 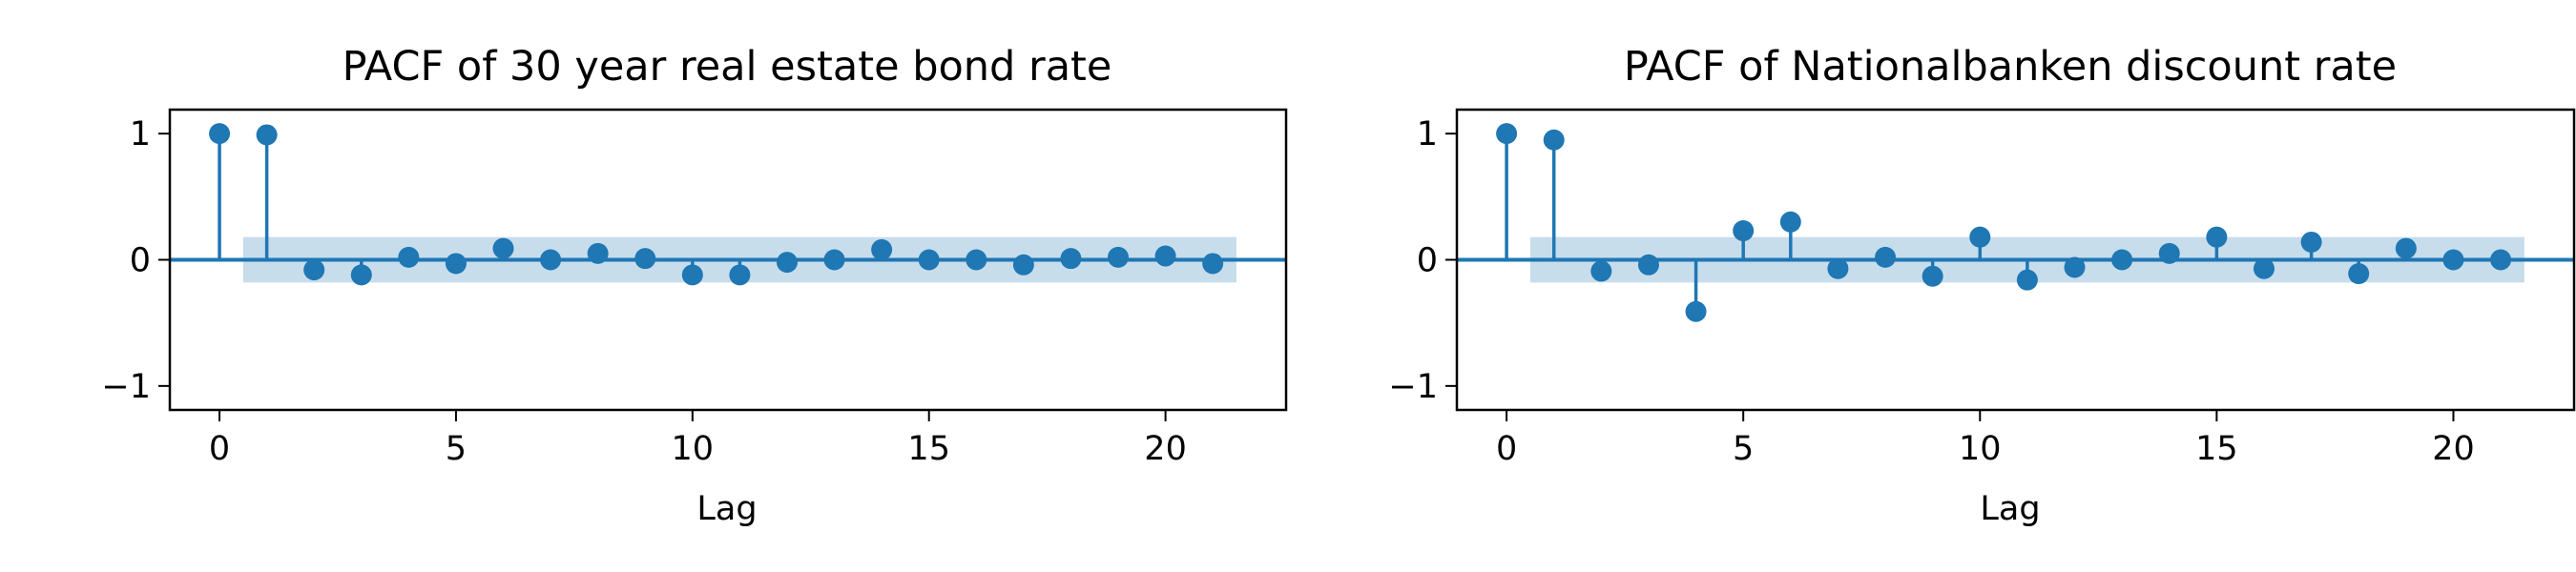 What do you see at coordinates (2010, 67) in the screenshot?
I see `chart-title: PACF of Nationalbanken discount rate` at bounding box center [2010, 67].